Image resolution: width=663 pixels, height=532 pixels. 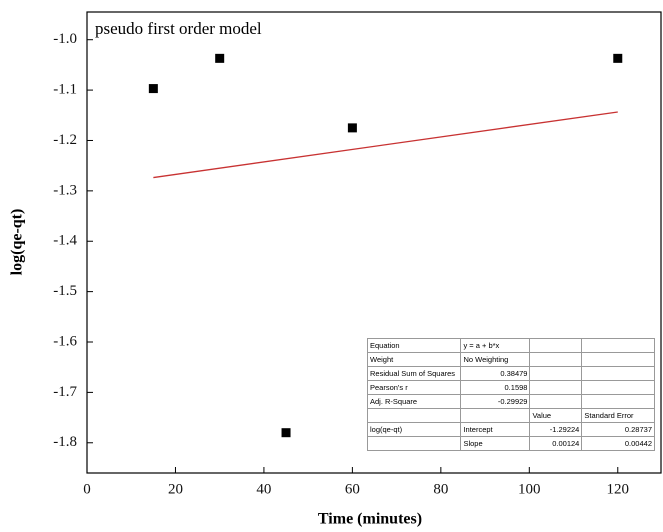 What do you see at coordinates (65, 39) in the screenshot?
I see `y-tick-label: -1.0` at bounding box center [65, 39].